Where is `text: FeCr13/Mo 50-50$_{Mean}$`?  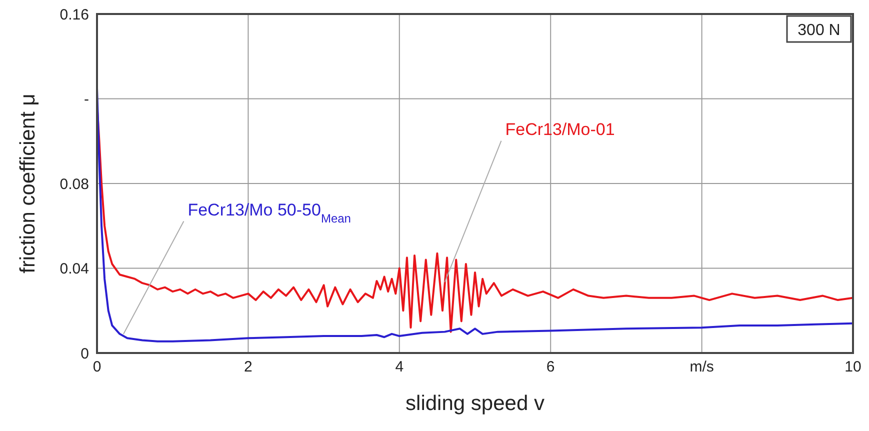
text: FeCr13/Mo 50-50$_{Mean}$ is located at coordinates (269, 213).